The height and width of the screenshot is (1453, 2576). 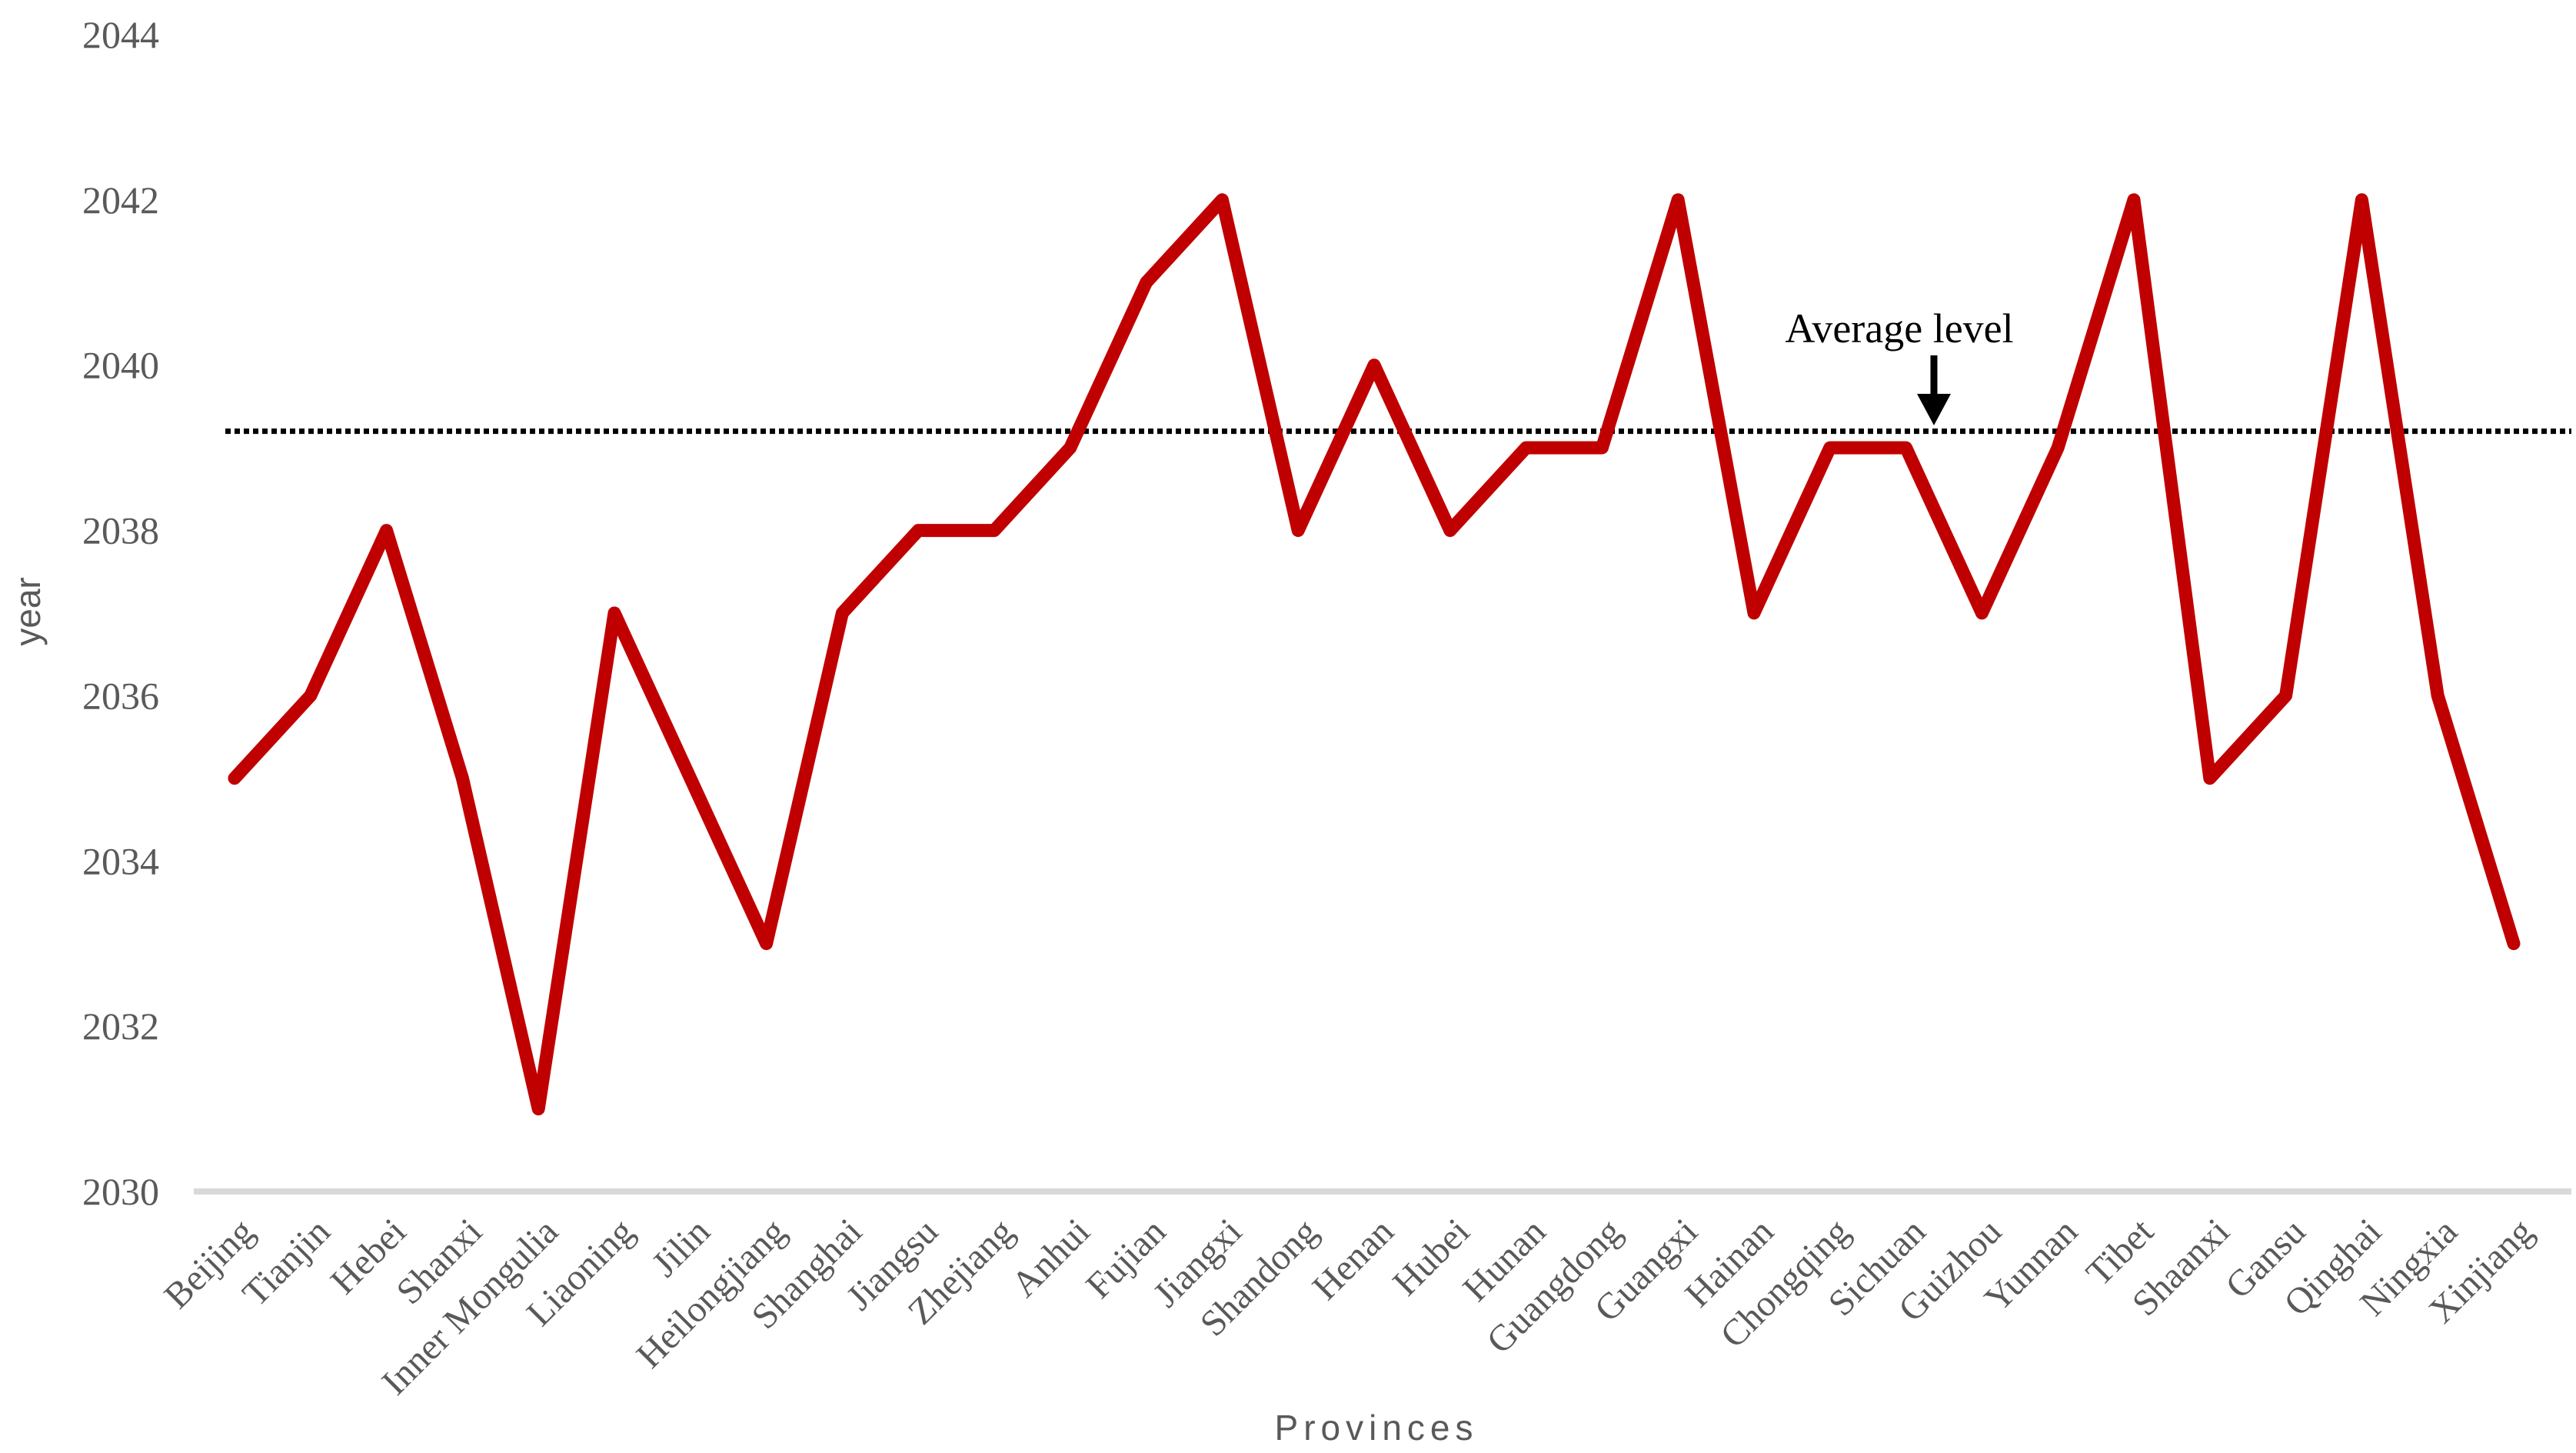 What do you see at coordinates (1377, 1428) in the screenshot?
I see `x-axis-title: Provinces` at bounding box center [1377, 1428].